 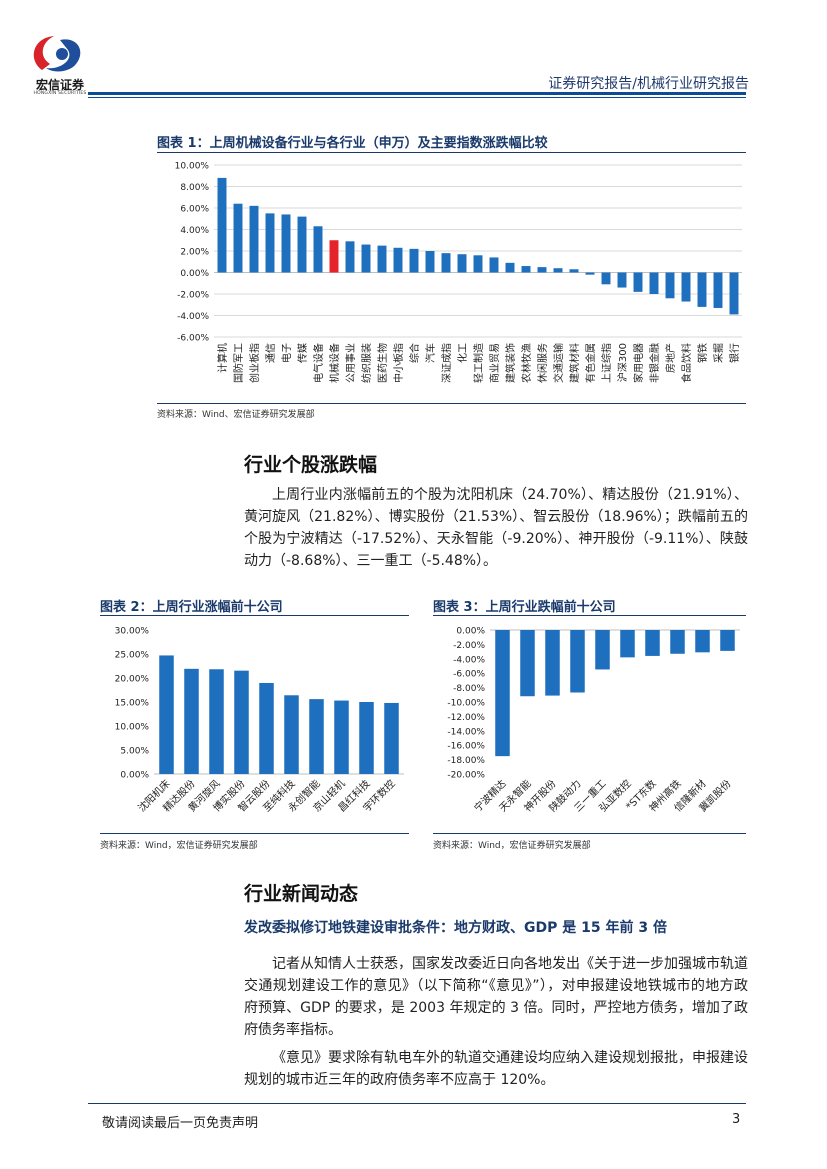 I want to click on chart3-ytick-label: -6.00%, so click(x=469, y=675).